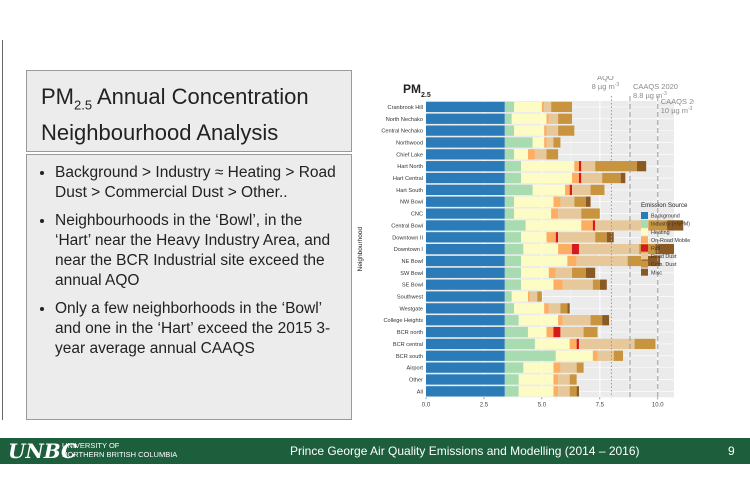  I want to click on legend-label: Com. Dust, so click(664, 265).